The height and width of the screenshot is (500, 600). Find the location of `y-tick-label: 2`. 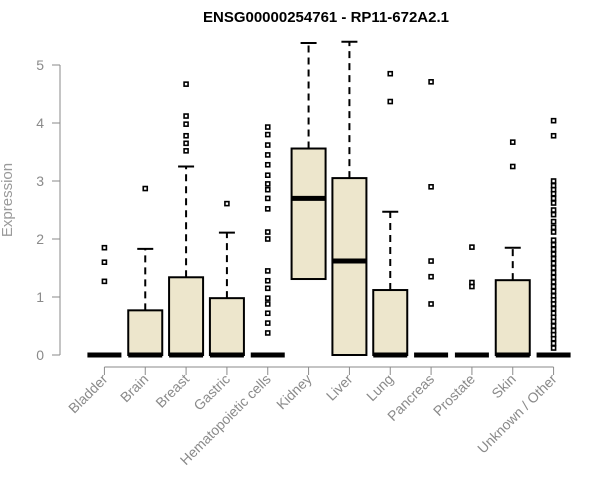

y-tick-label: 2 is located at coordinates (40, 239).